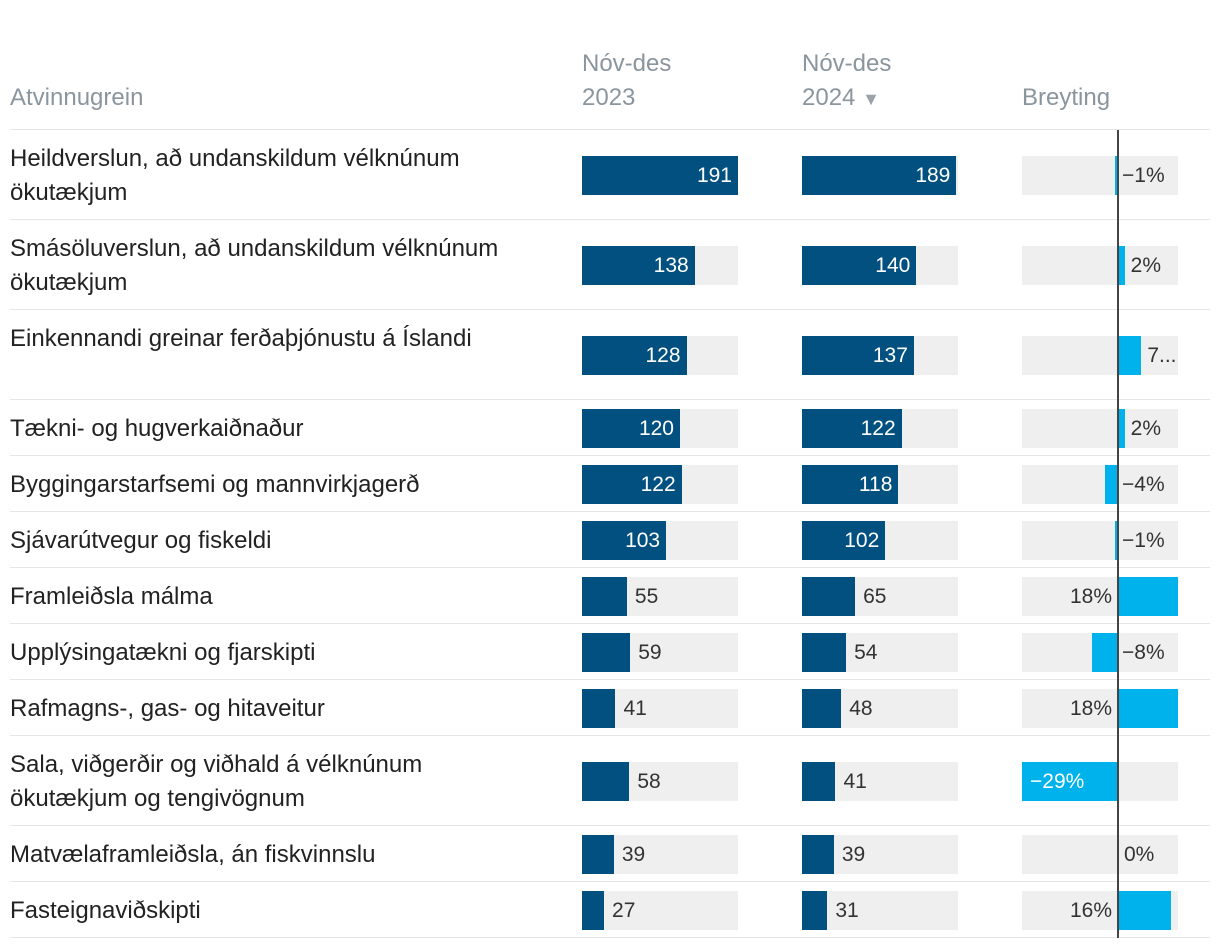  Describe the element at coordinates (847, 910) in the screenshot. I see `bar-2024-value: 31` at that location.